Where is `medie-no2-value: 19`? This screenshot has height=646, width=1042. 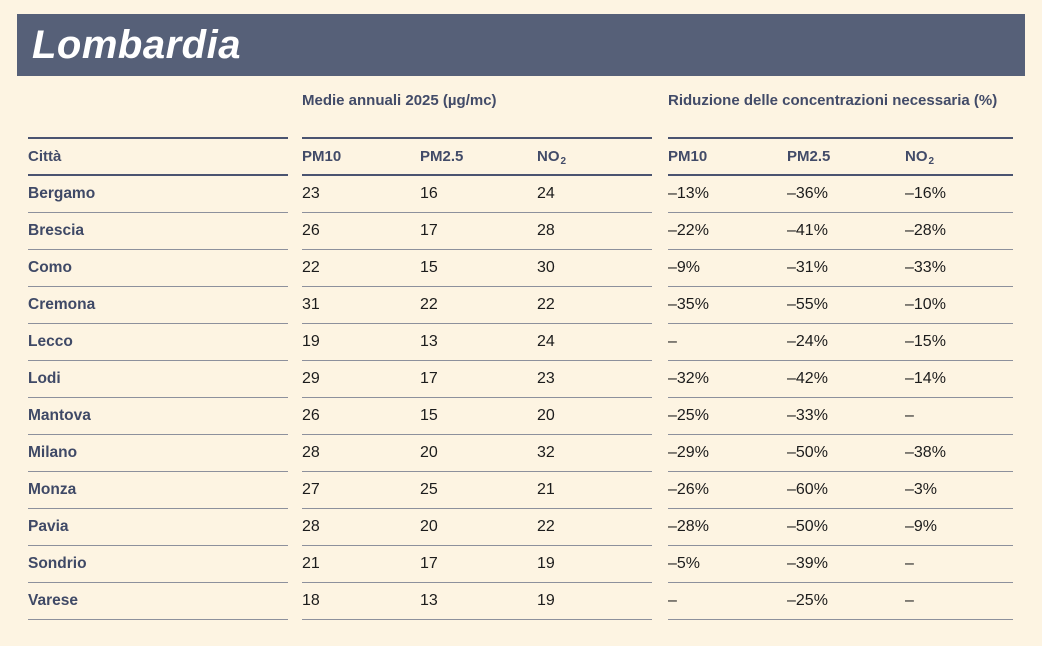
medie-no2-value: 19 is located at coordinates (546, 563).